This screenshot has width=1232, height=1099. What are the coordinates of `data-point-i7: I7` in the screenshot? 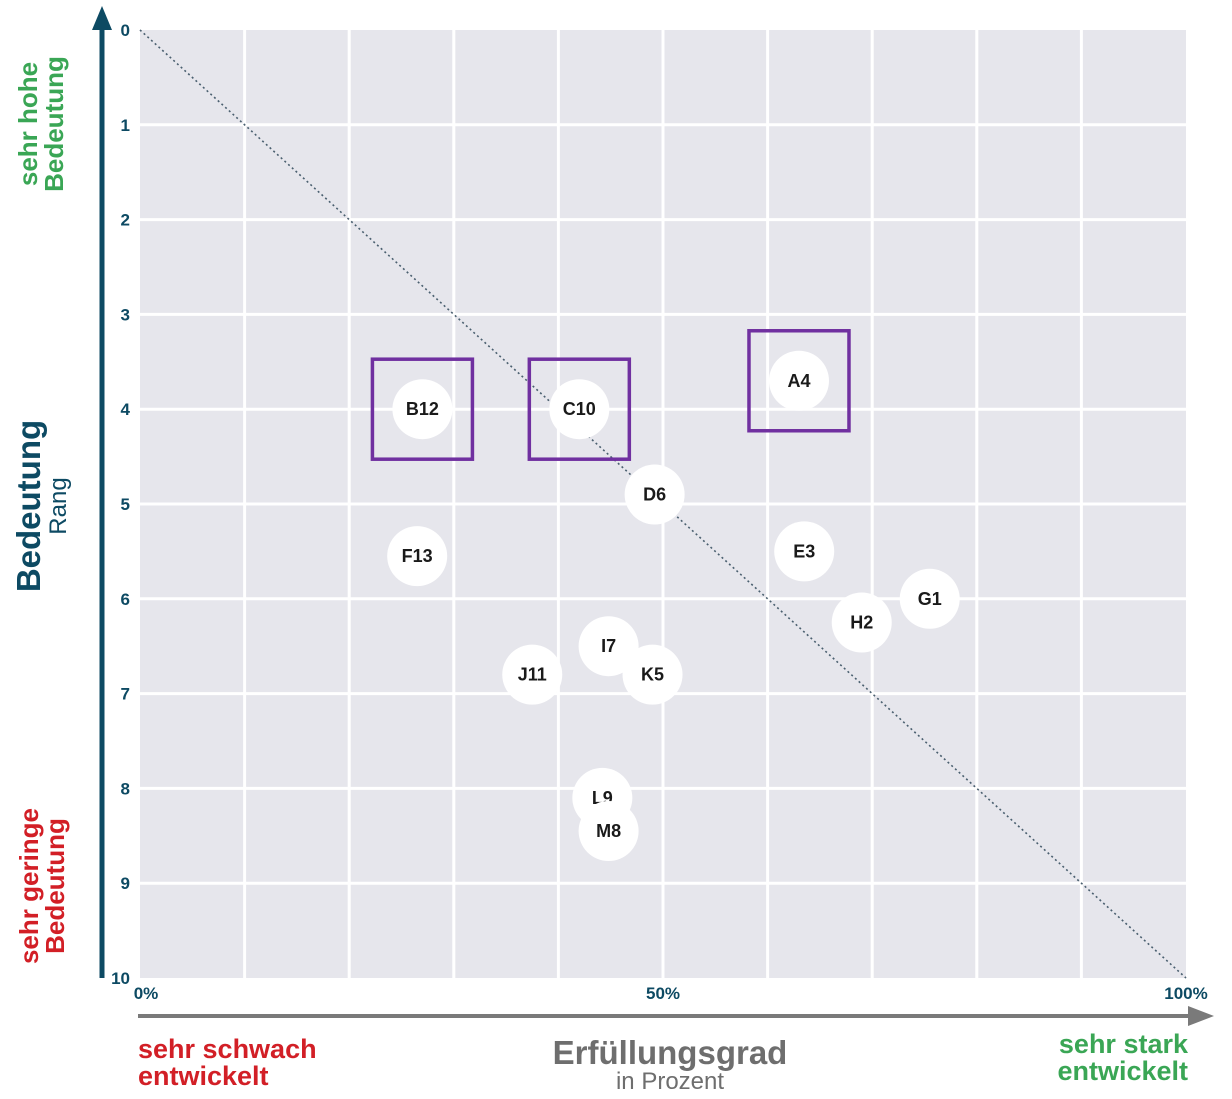 It's located at (608, 646).